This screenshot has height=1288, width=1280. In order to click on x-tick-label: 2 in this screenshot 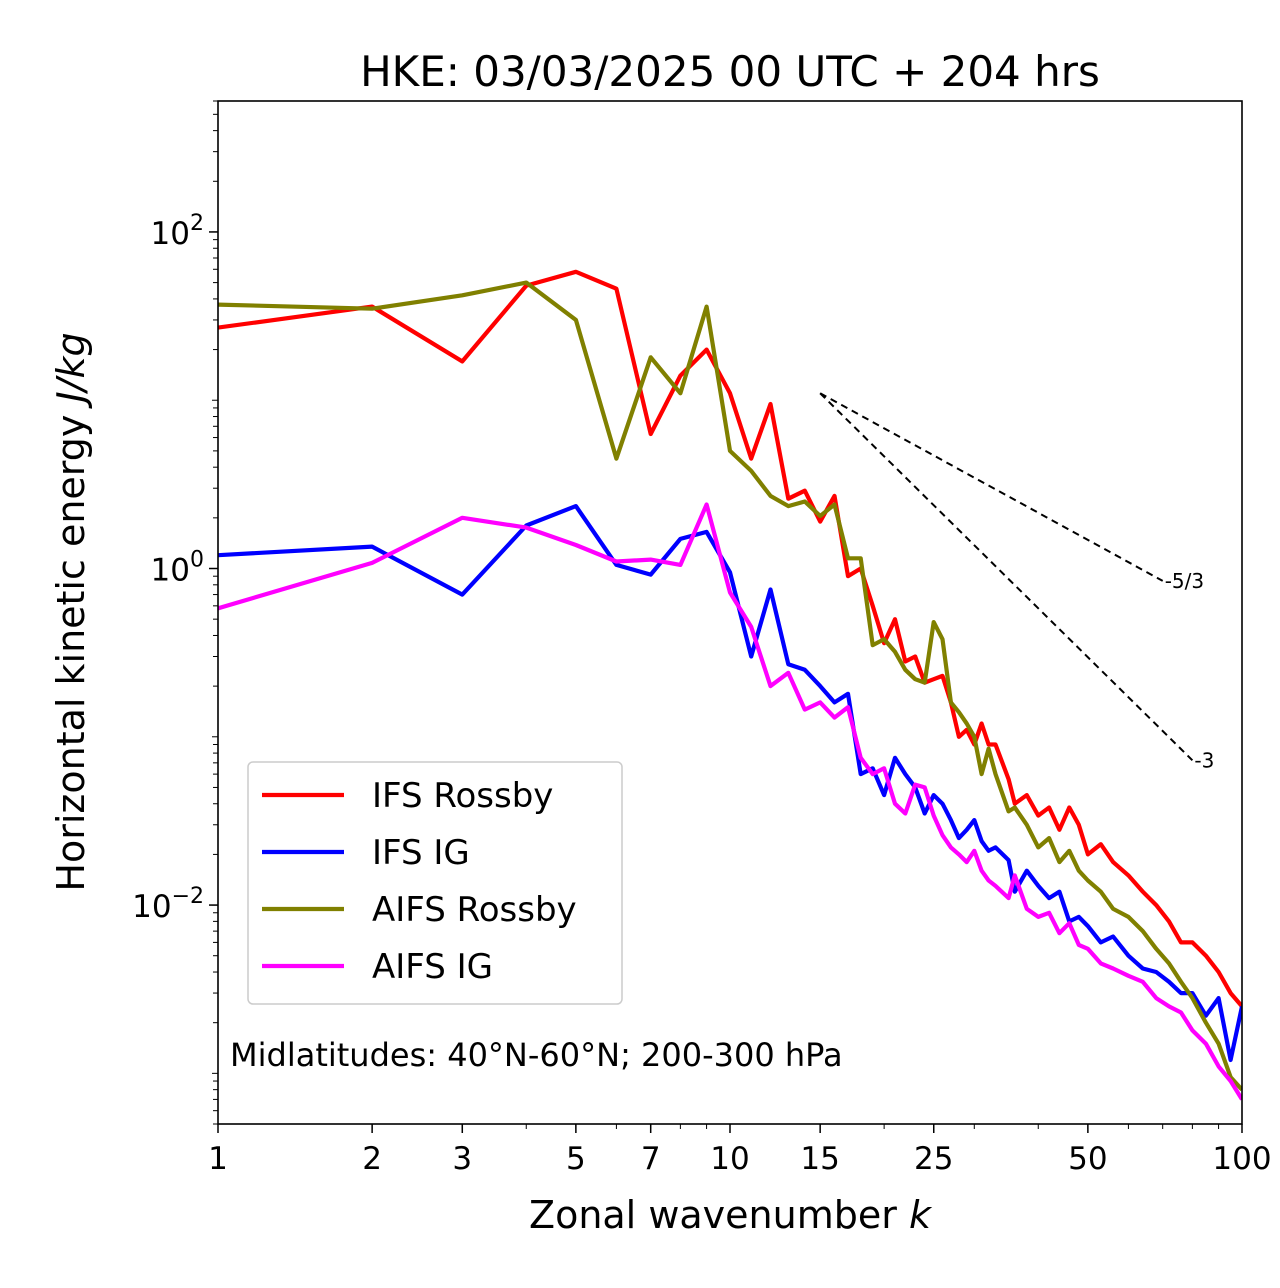, I will do `click(372, 1159)`.